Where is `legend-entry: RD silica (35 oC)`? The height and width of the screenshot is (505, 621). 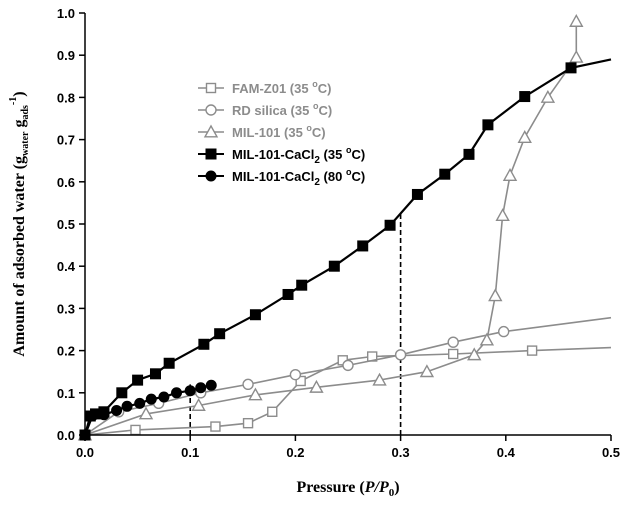
legend-entry: RD silica (35 oC) is located at coordinates (265, 109).